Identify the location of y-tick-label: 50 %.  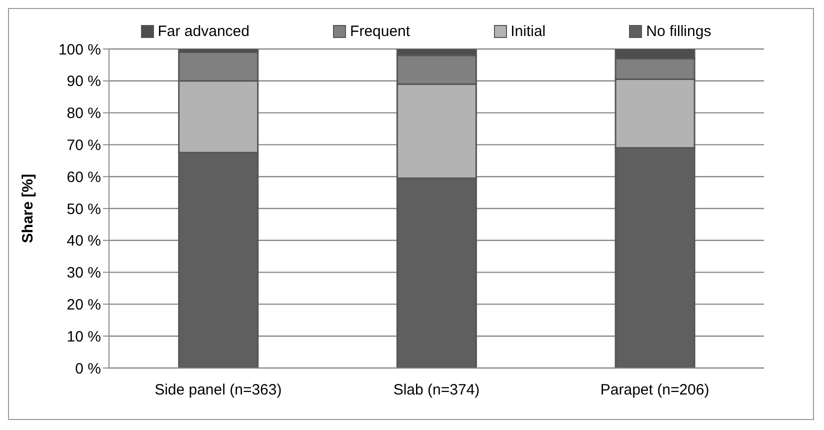
(83, 209).